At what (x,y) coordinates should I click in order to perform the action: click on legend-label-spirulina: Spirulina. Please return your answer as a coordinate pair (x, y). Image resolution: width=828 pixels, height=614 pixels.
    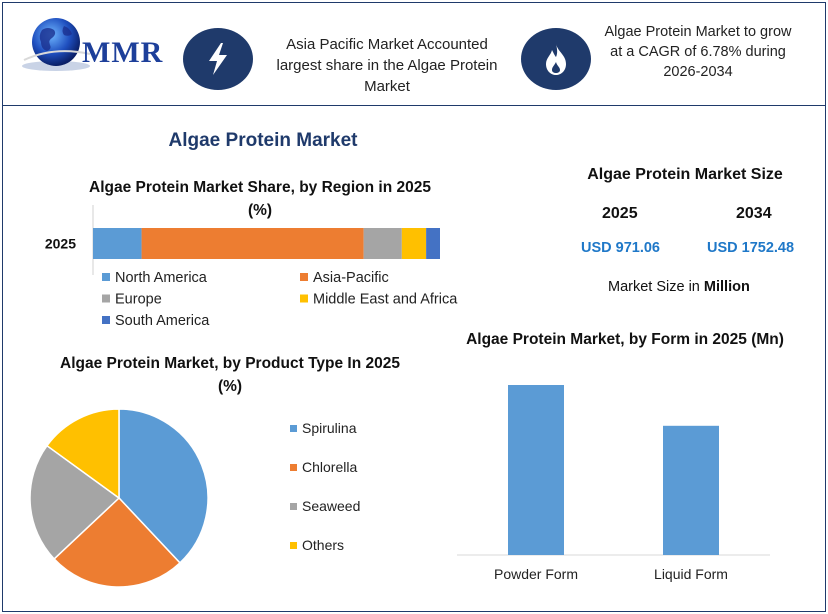
    Looking at the image, I should click on (329, 428).